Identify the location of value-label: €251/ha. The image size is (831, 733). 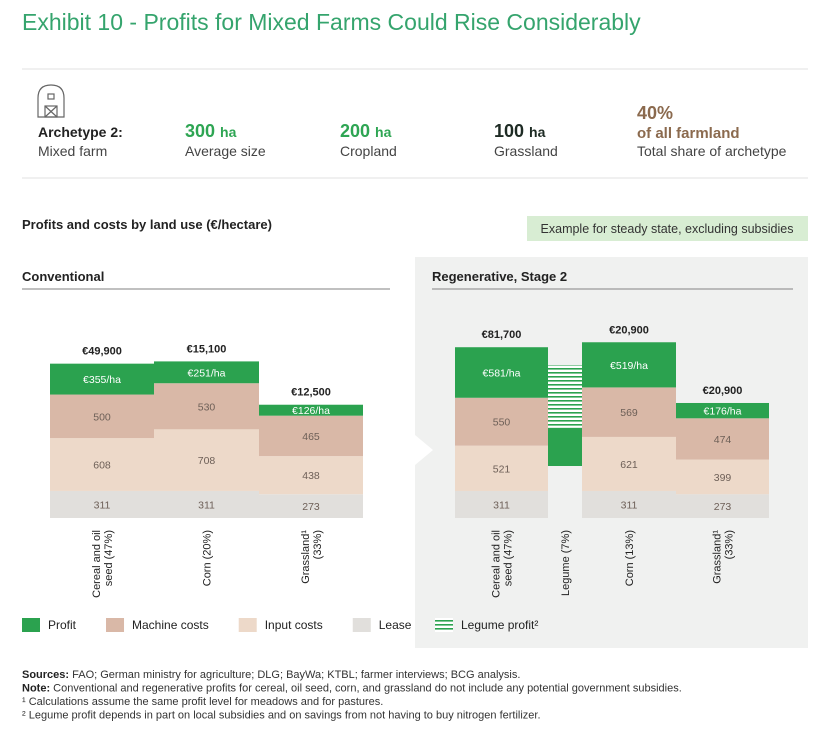
(207, 373).